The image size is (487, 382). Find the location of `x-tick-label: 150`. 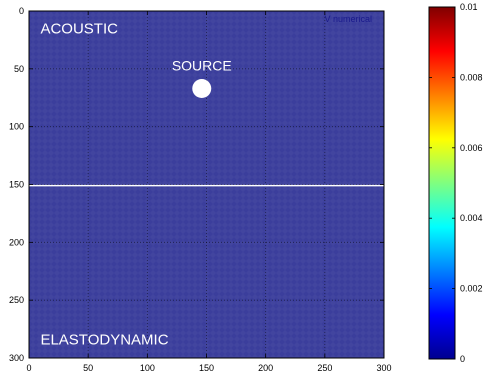

x-tick-label: 150 is located at coordinates (206, 368).